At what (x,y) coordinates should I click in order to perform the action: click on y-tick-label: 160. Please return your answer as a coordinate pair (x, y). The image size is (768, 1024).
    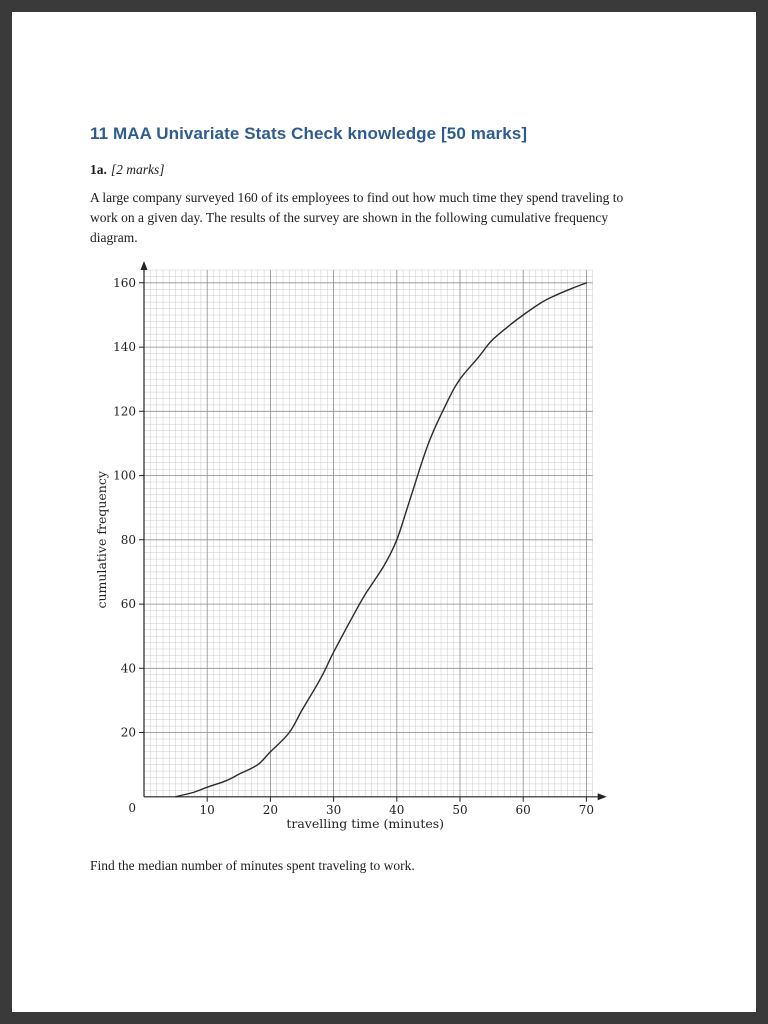
    Looking at the image, I should click on (124, 282).